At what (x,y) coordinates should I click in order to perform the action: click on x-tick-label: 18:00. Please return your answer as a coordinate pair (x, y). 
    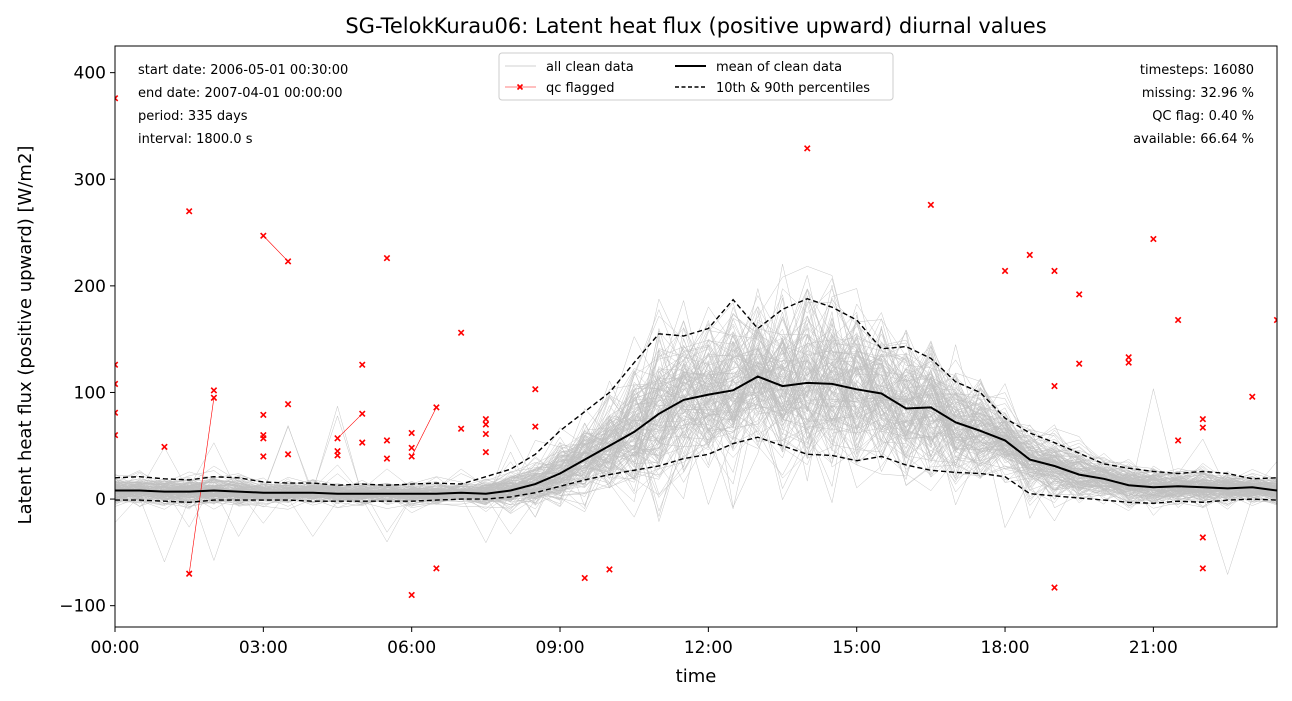
    Looking at the image, I should click on (1005, 648).